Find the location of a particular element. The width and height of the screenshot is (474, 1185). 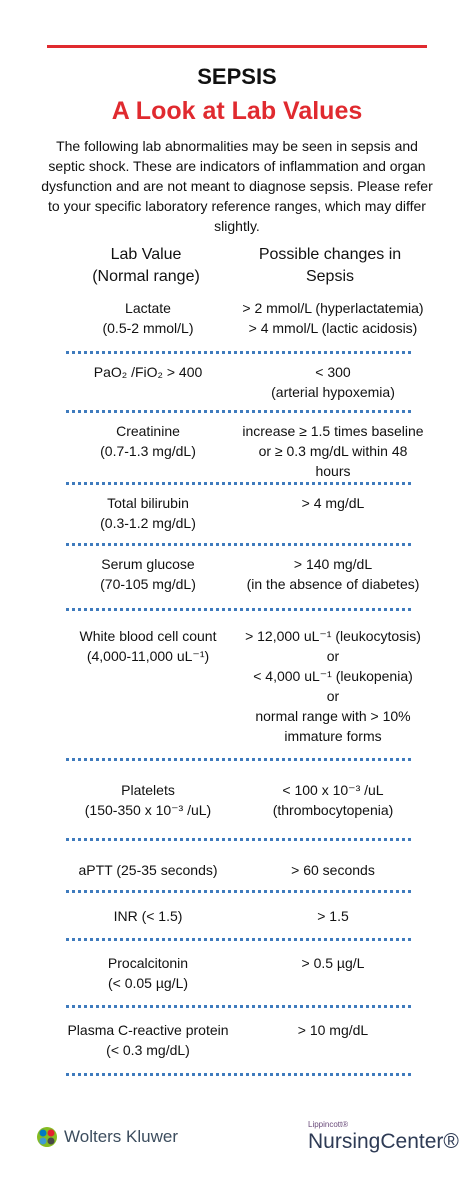

sepsis-change-cell: > 4 mg/dL is located at coordinates (333, 503).